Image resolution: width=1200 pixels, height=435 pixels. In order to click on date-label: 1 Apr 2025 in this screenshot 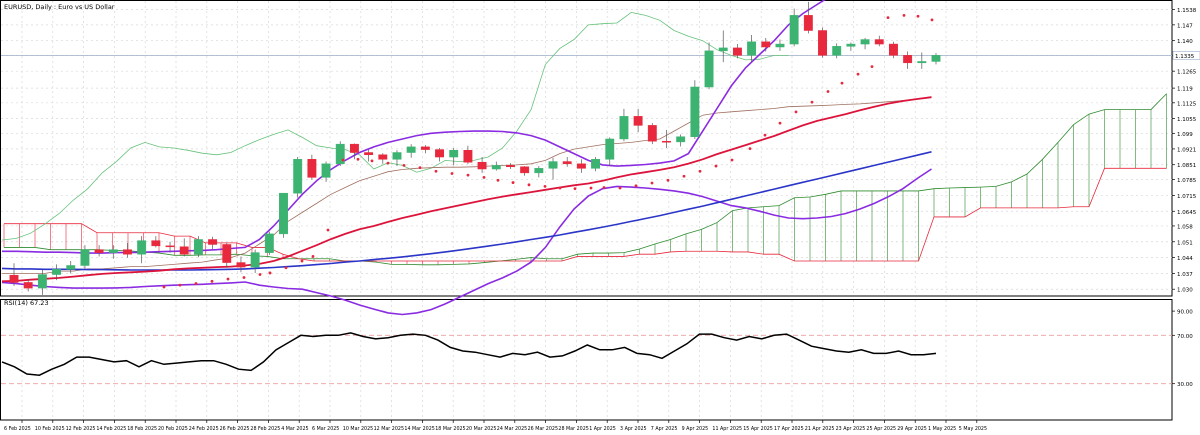, I will do `click(602, 429)`.